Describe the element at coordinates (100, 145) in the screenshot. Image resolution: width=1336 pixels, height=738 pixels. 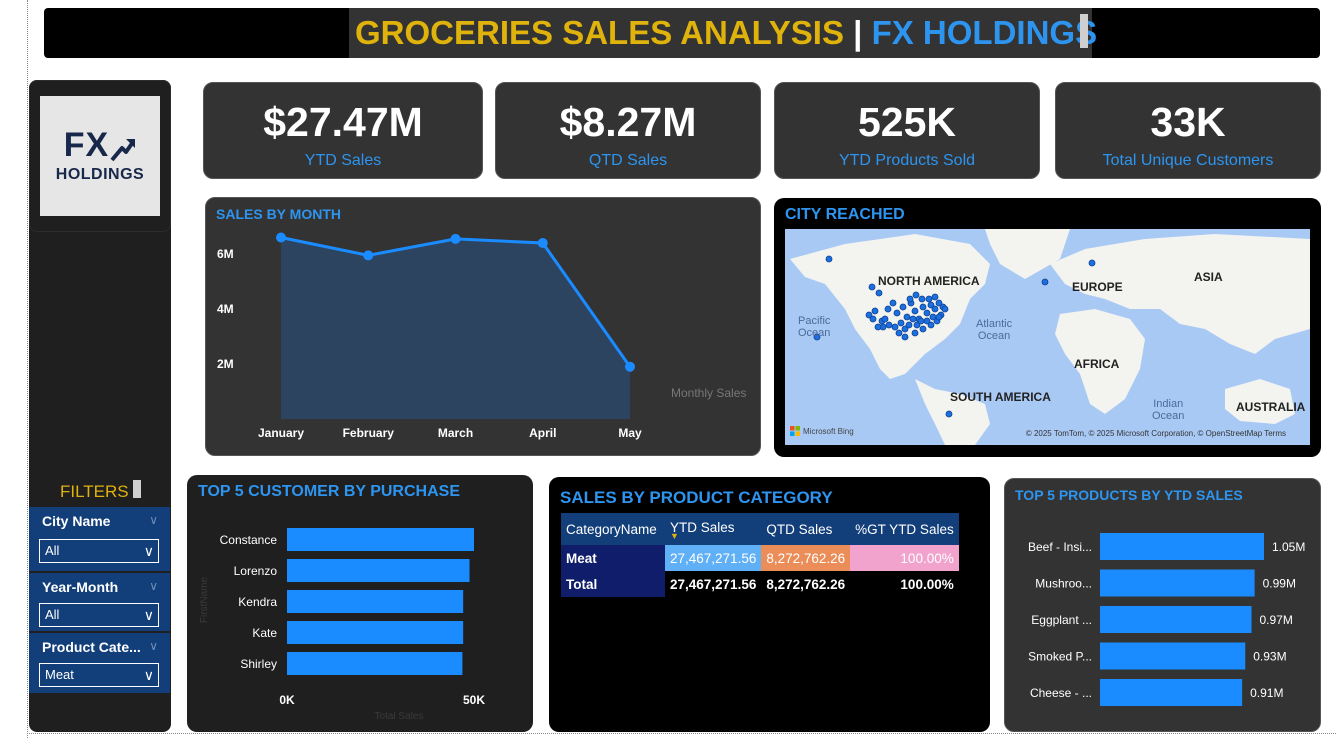
I see `logo-fx: FX` at that location.